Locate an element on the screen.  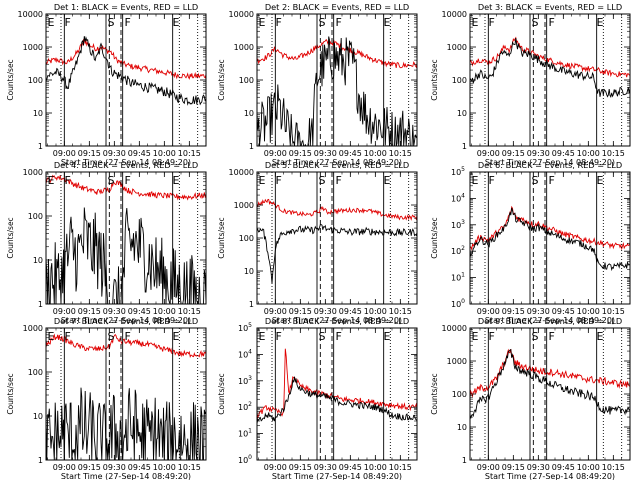
panel-title: Det 4: BLACK = Events, RED = LLD is located at coordinates (126, 165).